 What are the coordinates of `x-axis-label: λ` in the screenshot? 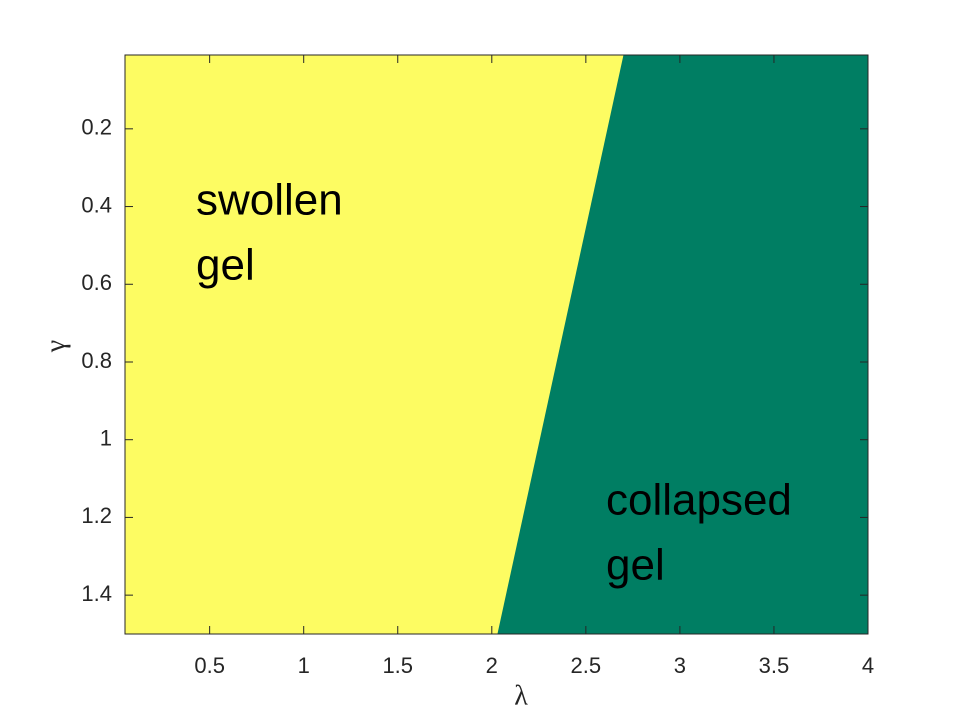 It's located at (521, 695).